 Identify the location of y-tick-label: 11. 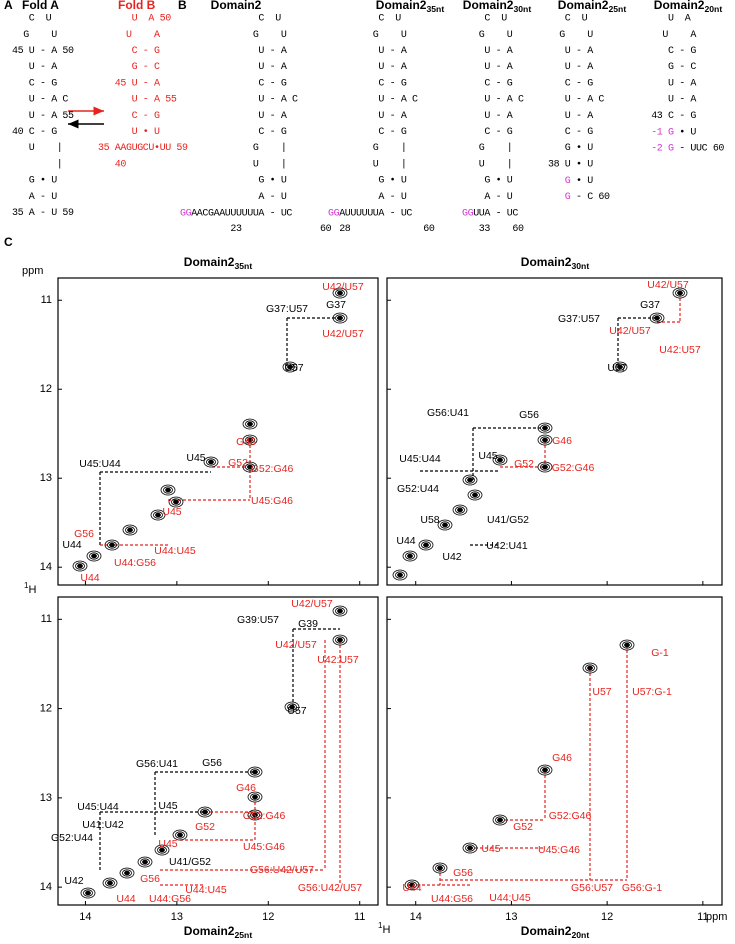
(46, 619).